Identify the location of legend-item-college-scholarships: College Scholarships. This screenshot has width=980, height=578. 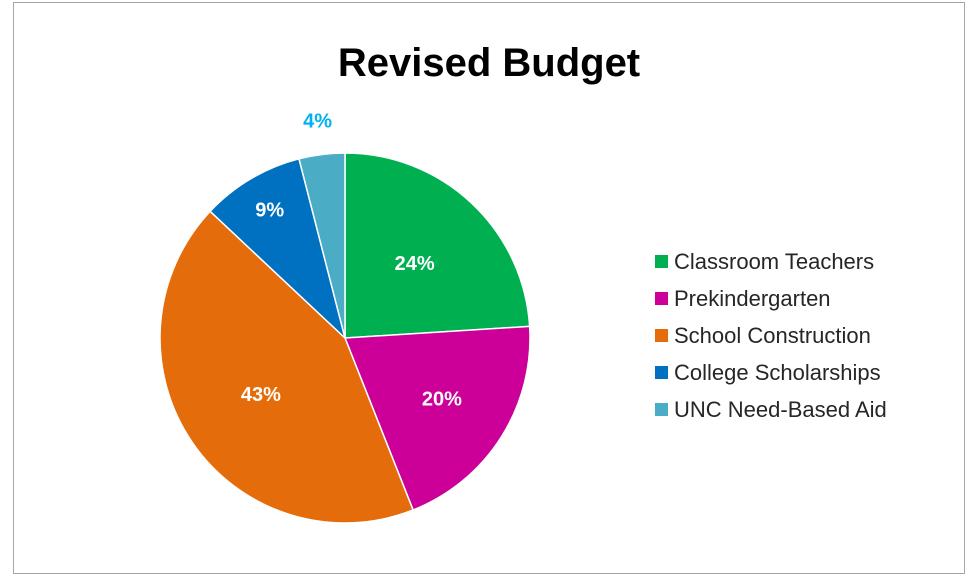
(805, 372).